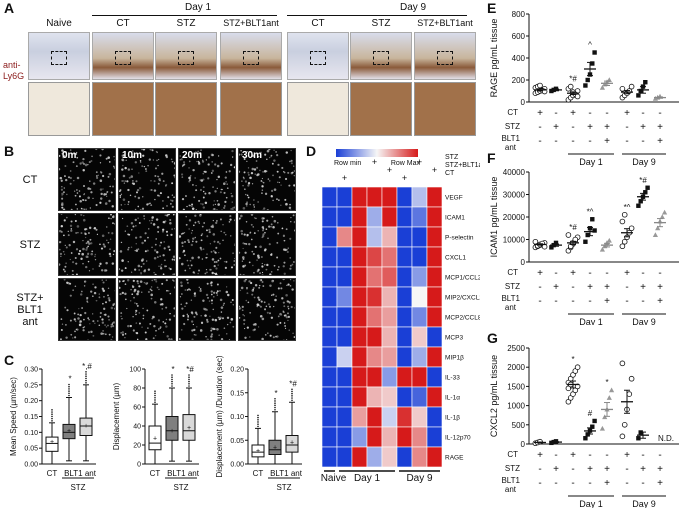  What do you see at coordinates (644, 503) in the screenshot?
I see `group-day9-label: Day 9` at bounding box center [644, 503].